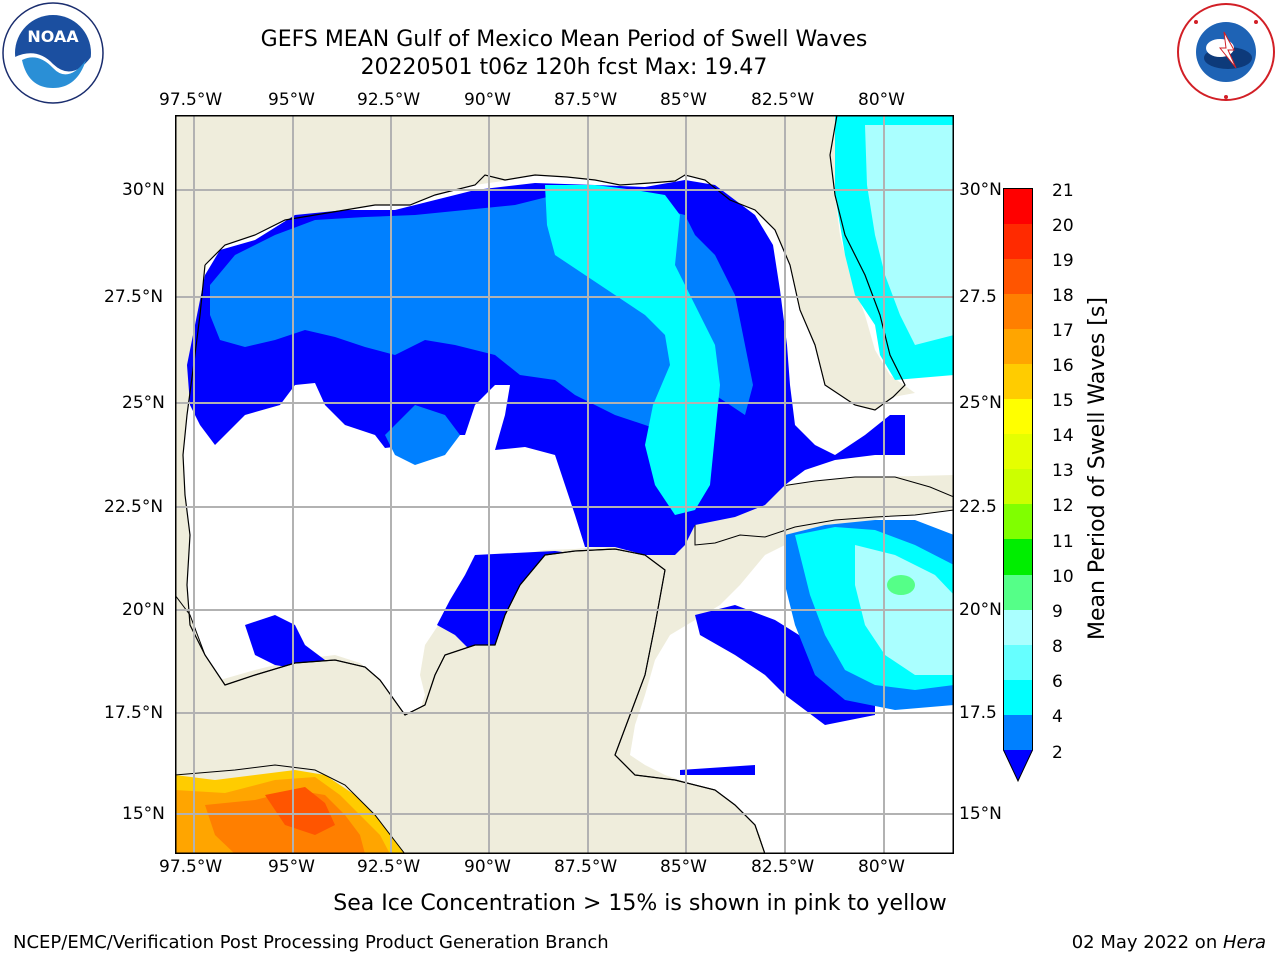 Image resolution: width=1280 pixels, height=960 pixels. I want to click on colorbar-label: Mean Period of Swell Waves [s], so click(1097, 468).